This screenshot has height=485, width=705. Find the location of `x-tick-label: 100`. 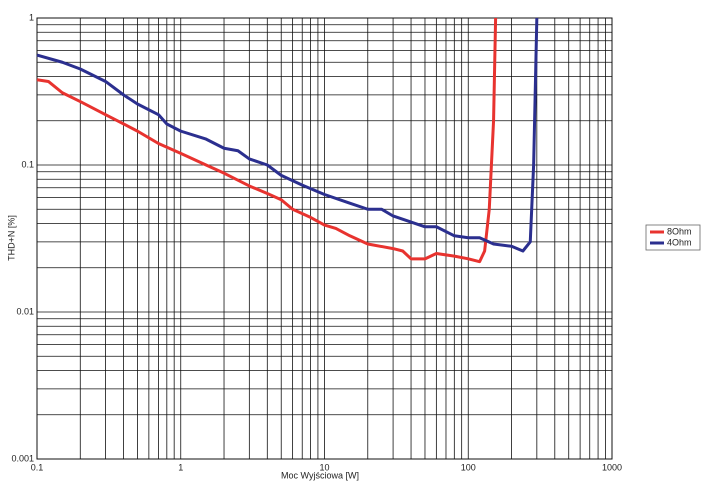

x-tick-label: 100 is located at coordinates (468, 467).